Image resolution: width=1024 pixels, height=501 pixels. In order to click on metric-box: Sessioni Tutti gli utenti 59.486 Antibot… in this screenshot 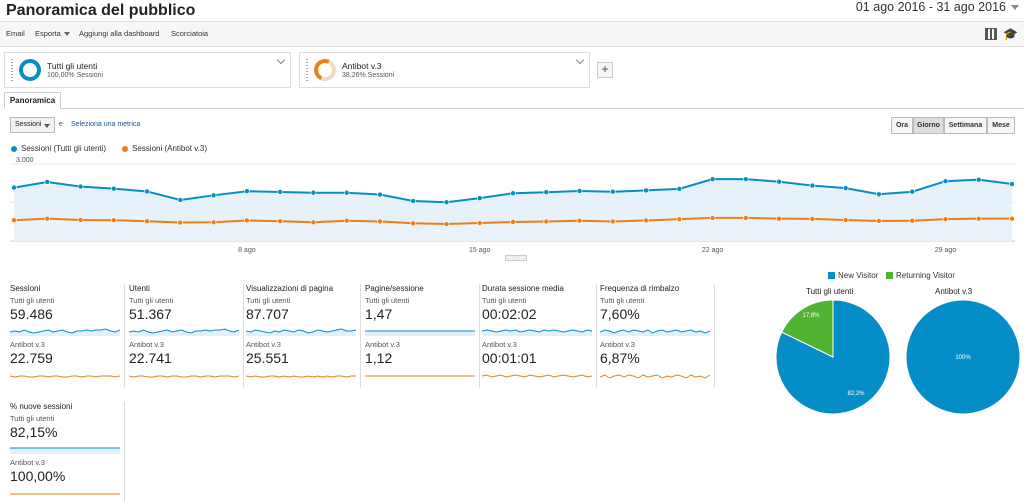, I will do `click(67, 336)`.